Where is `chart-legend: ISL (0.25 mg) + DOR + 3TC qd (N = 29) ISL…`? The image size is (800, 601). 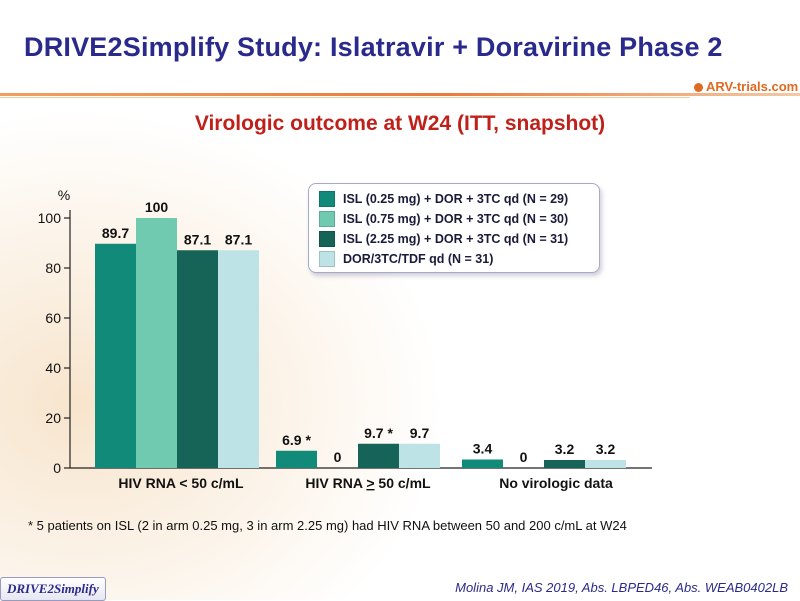
chart-legend: ISL (0.25 mg) + DOR + 3TC qd (N = 29) ISL… is located at coordinates (454, 228).